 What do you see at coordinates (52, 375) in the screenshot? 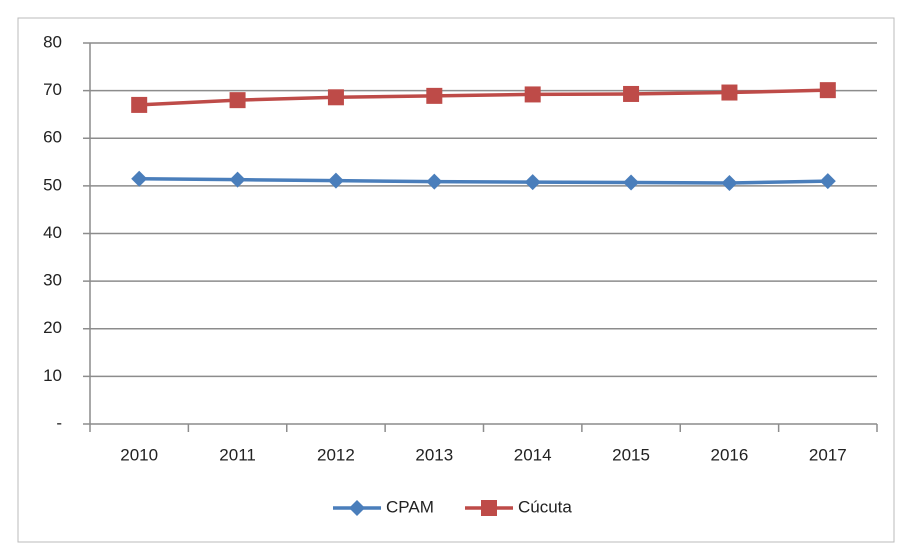
I see `y-tick-label: 10` at bounding box center [52, 375].